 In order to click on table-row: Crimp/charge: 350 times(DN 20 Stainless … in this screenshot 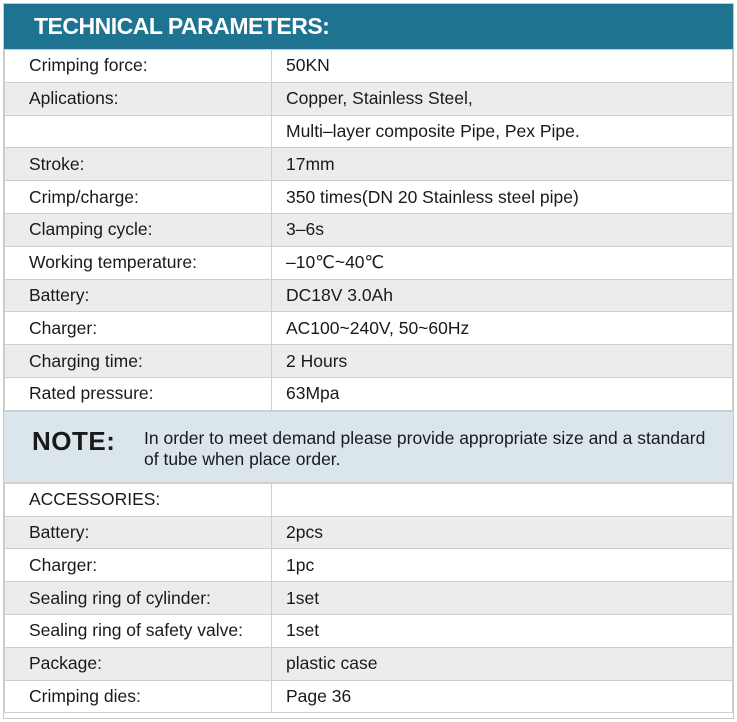, I will do `click(368, 197)`.